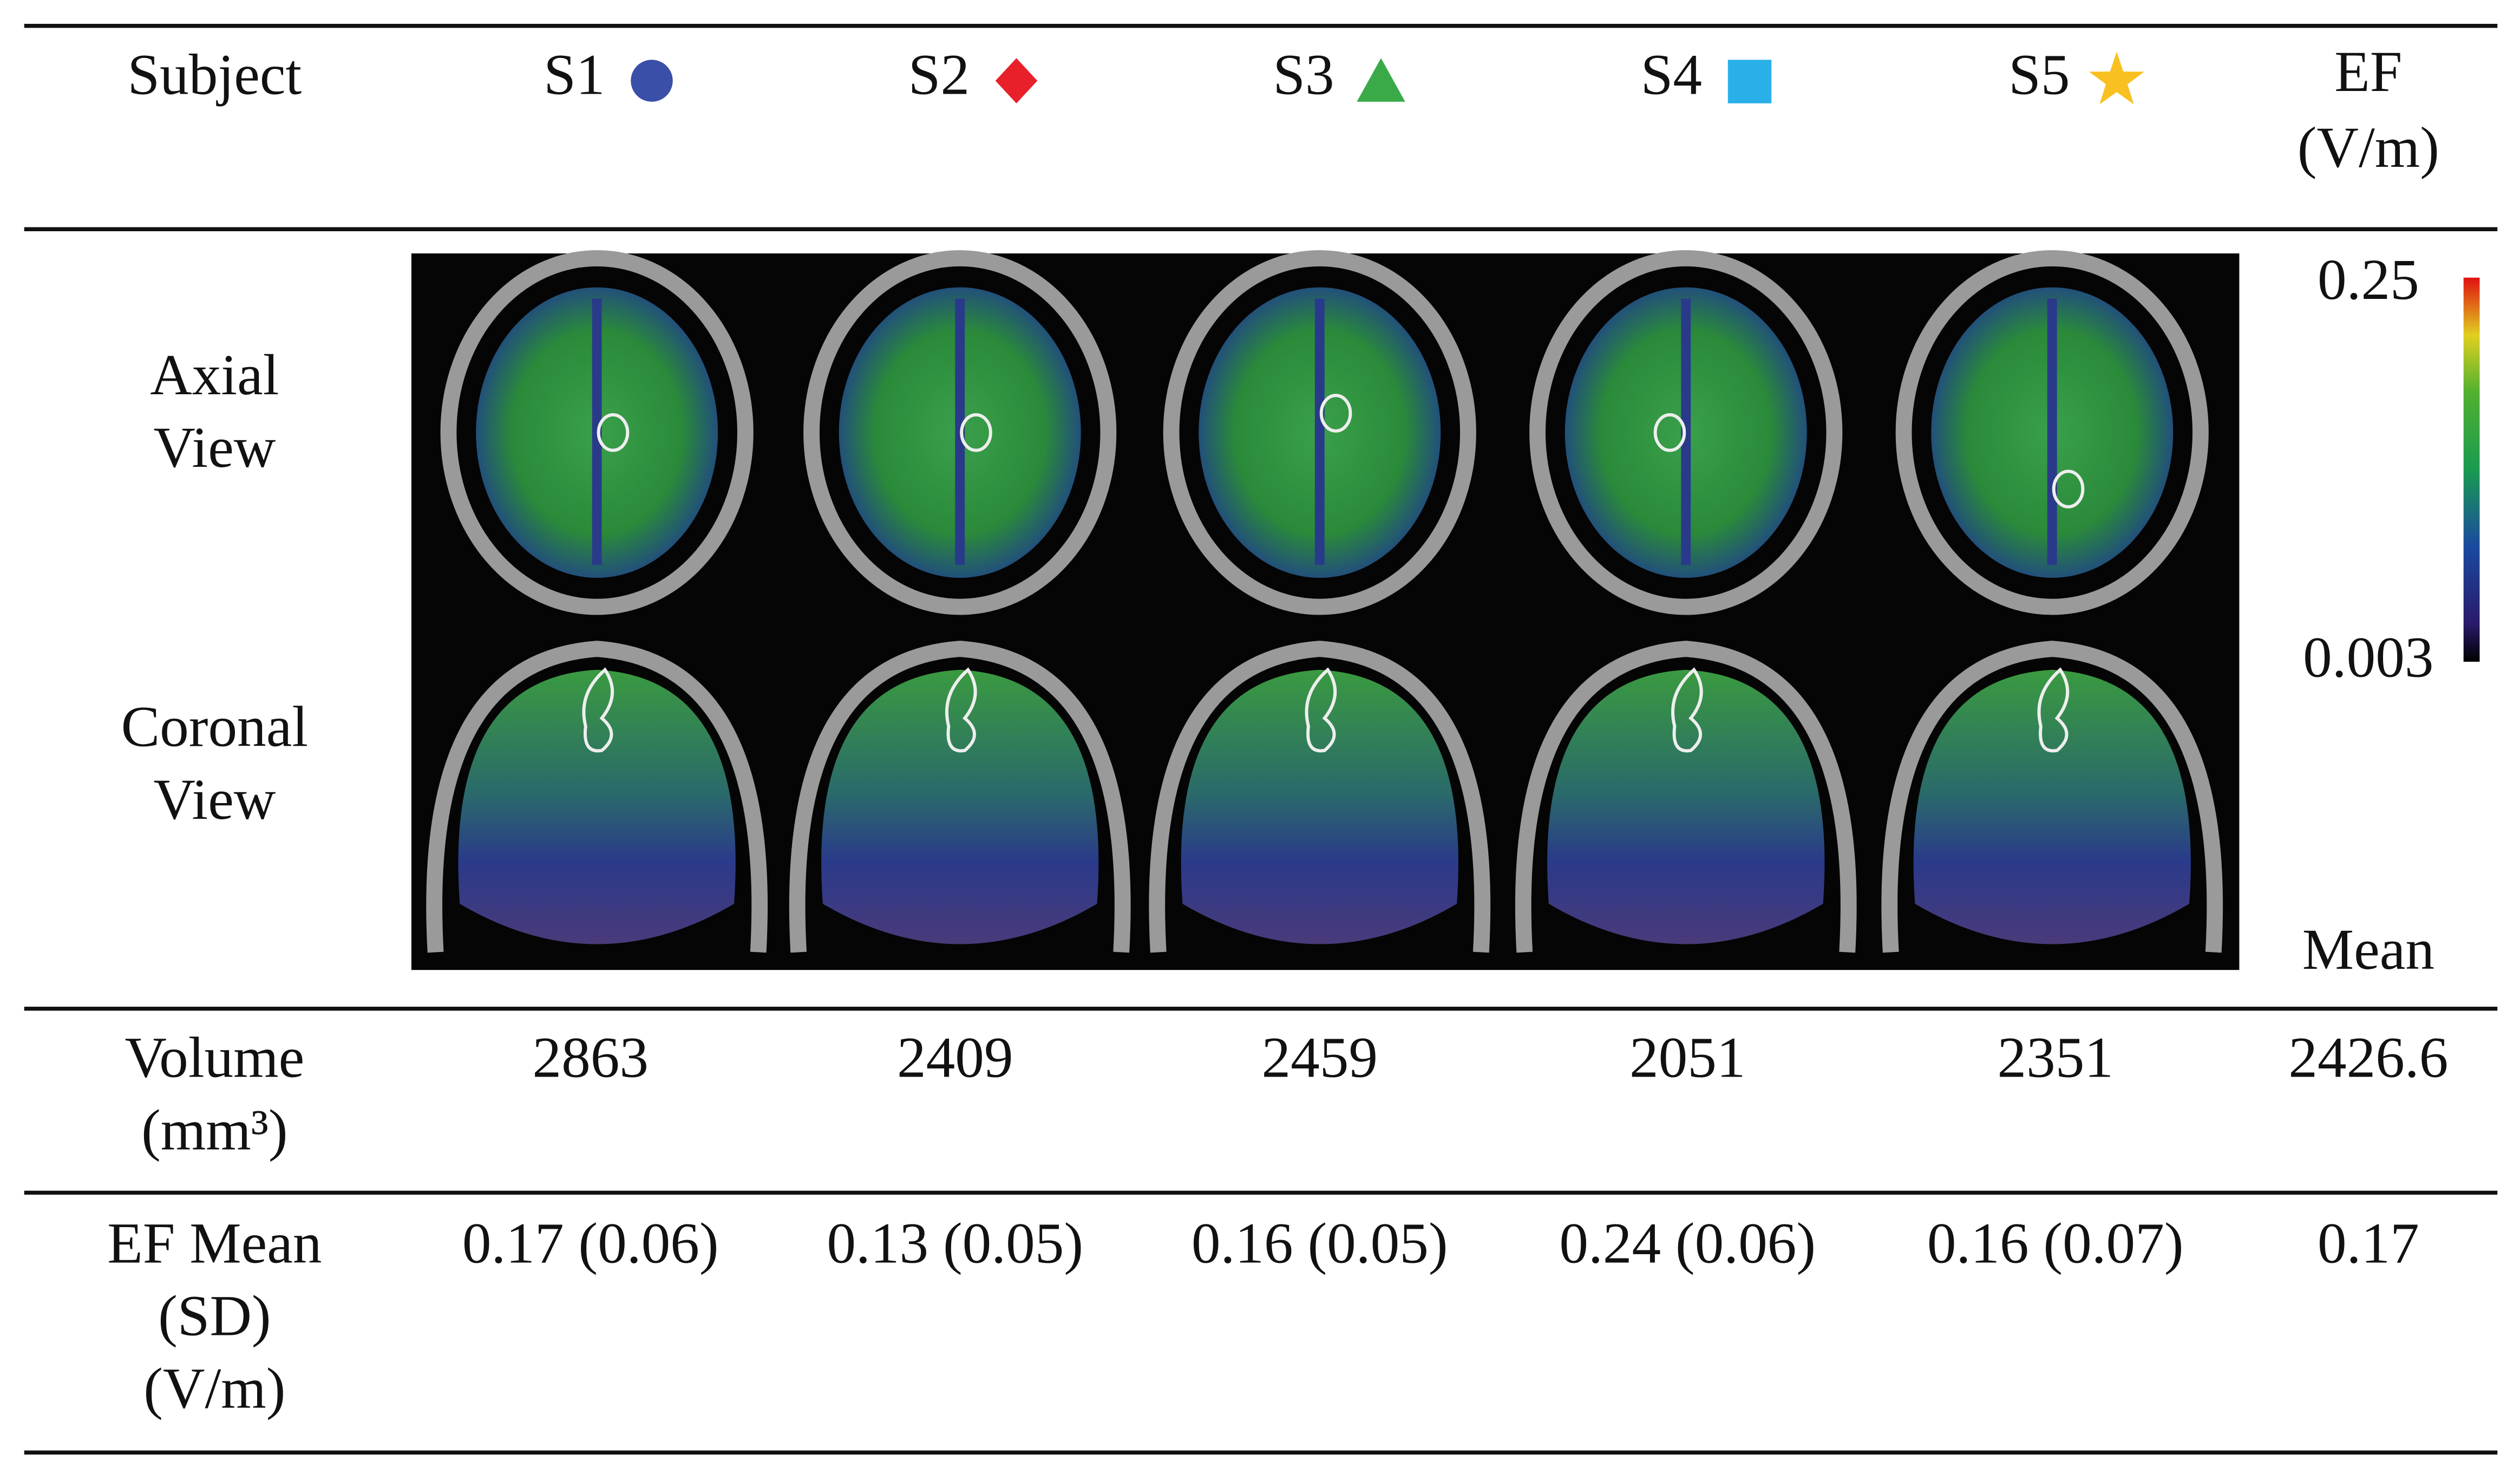  Describe the element at coordinates (2116, 78) in the screenshot. I see `marker-star` at that location.